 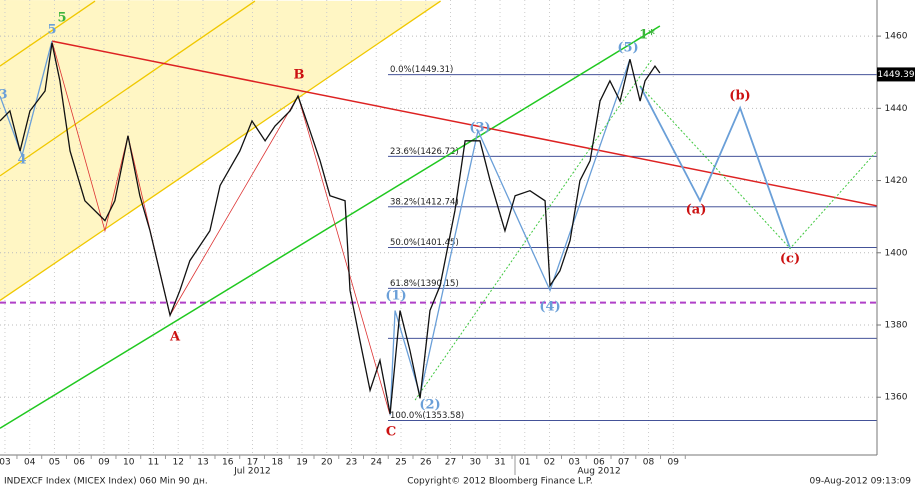 What do you see at coordinates (424, 152) in the screenshot?
I see `fib-label: 23.6%(1426.72)` at bounding box center [424, 152].